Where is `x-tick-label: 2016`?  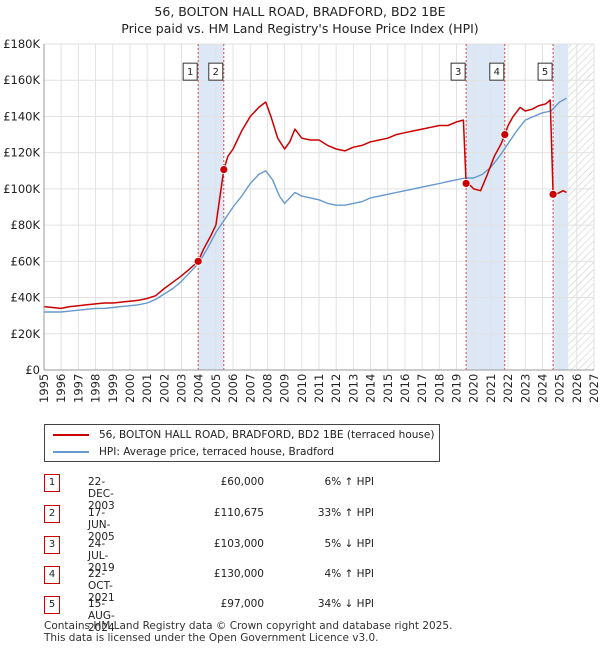 x-tick-label: 2016 is located at coordinates (405, 388).